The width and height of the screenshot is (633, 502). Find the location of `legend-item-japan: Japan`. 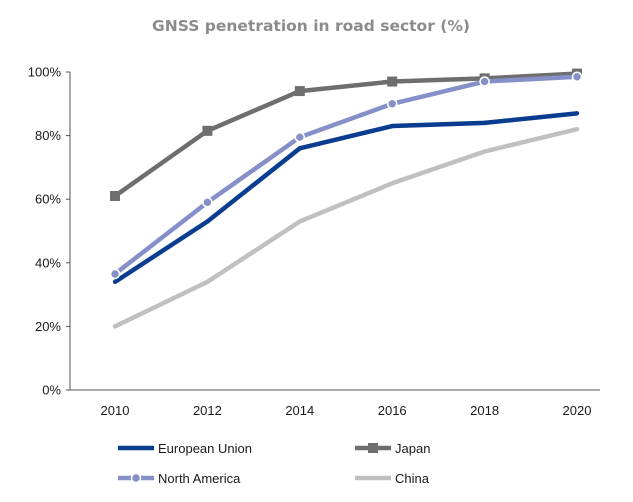

legend-item-japan: Japan is located at coordinates (392, 448).